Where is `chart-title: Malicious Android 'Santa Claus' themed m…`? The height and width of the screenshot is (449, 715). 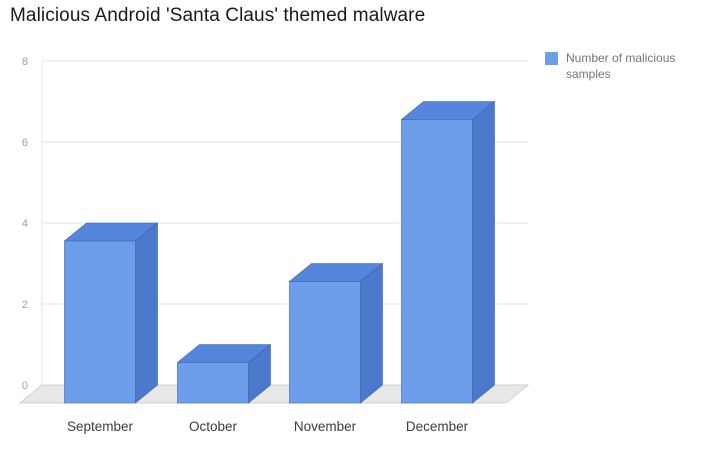 chart-title: Malicious Android 'Santa Claus' themed m… is located at coordinates (218, 15).